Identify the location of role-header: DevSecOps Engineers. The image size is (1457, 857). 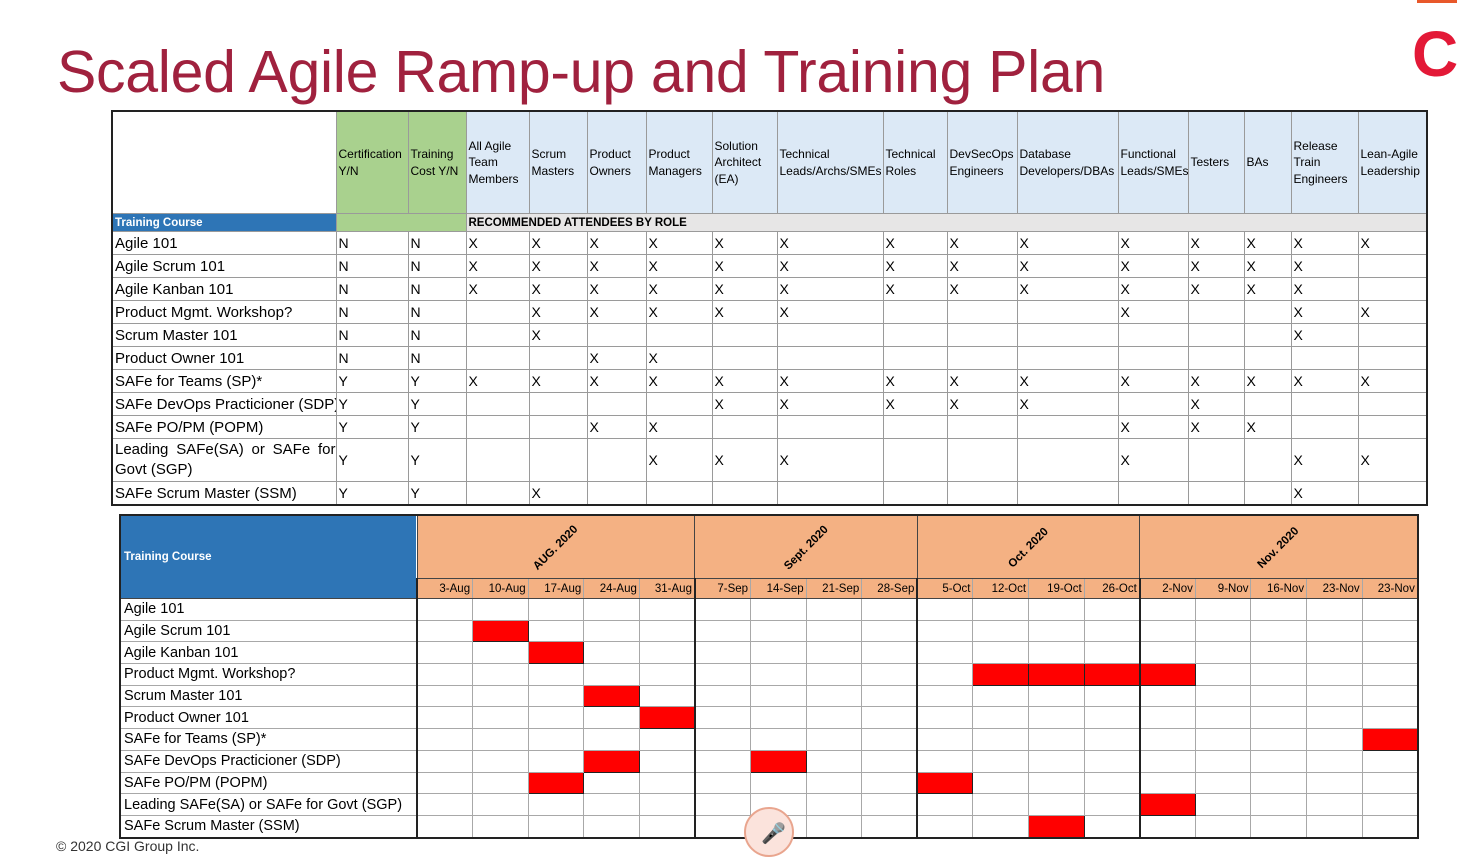
(982, 162).